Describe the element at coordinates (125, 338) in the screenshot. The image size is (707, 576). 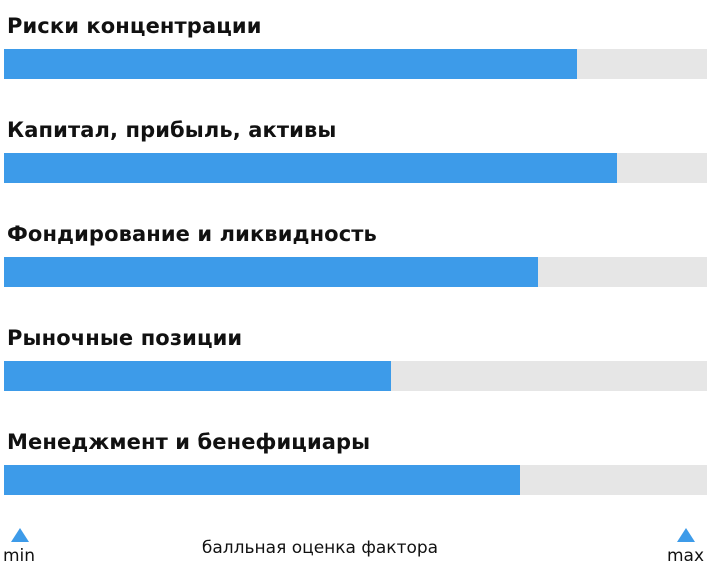
I see `factor-title: Рыночные позиции` at that location.